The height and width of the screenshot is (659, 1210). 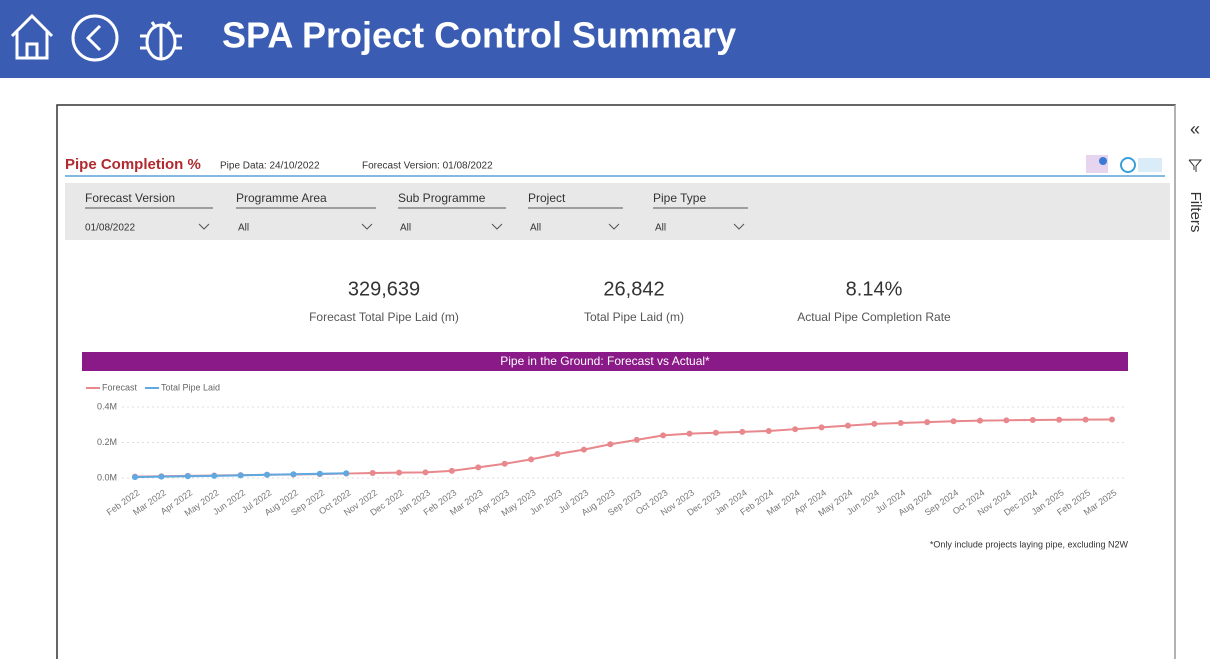 I want to click on legend-label: Forecast, so click(x=120, y=387).